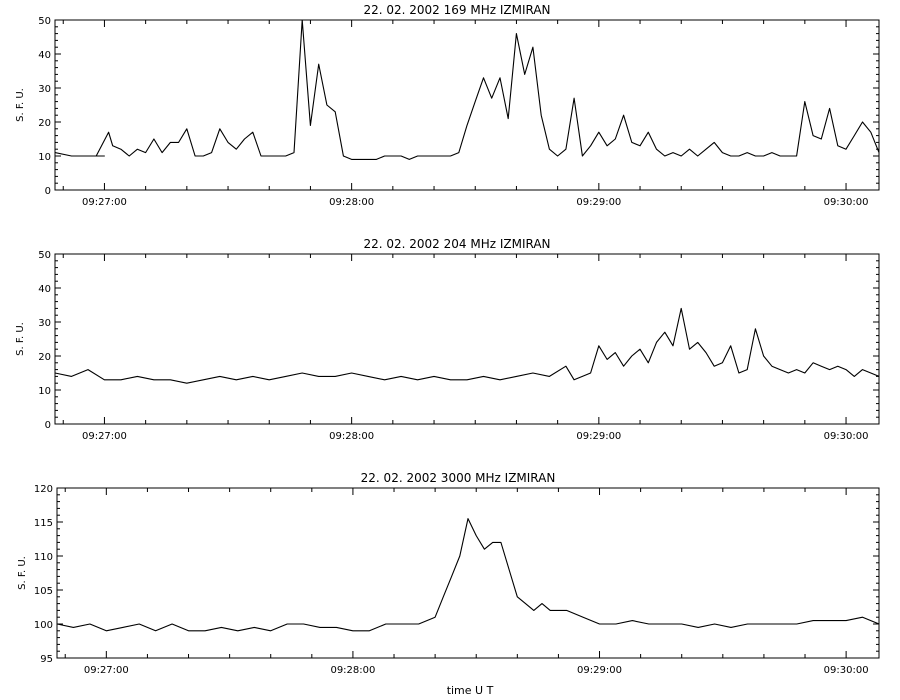 This screenshot has height=700, width=900. What do you see at coordinates (456, 244) in the screenshot?
I see `chart-title: 22. 02. 2002 204 MHz IZMIRAN` at bounding box center [456, 244].